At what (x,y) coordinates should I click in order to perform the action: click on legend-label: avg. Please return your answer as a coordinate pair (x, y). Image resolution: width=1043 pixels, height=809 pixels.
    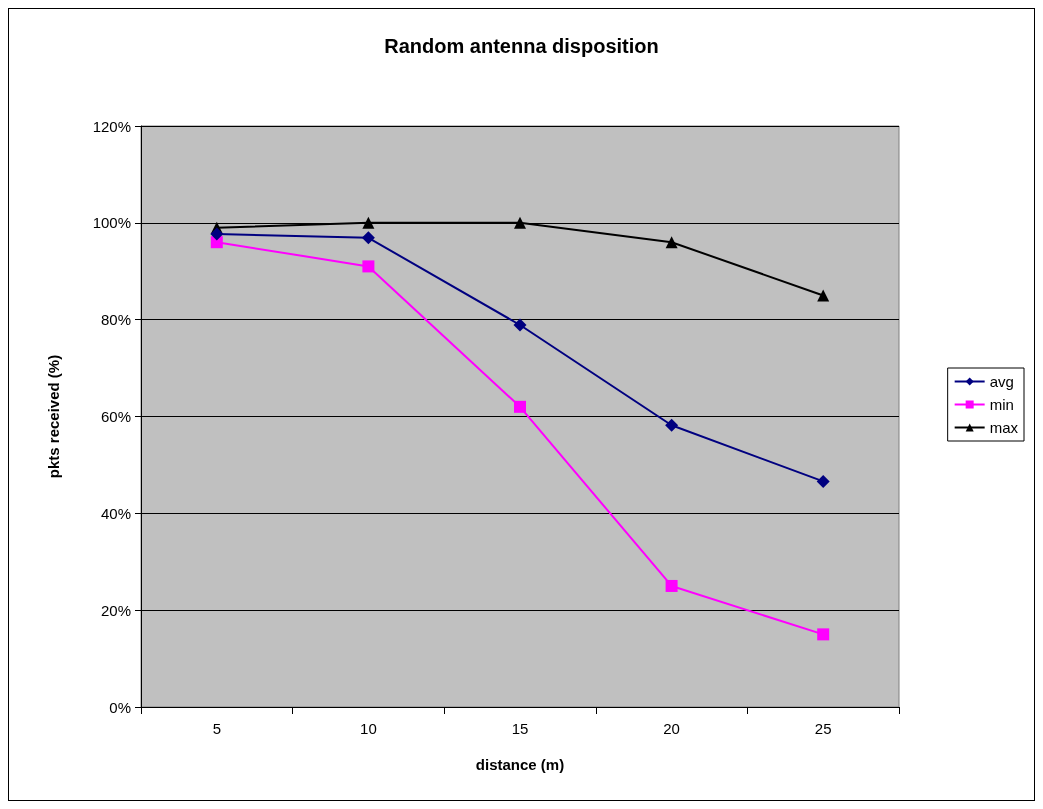
    Looking at the image, I should click on (1001, 381).